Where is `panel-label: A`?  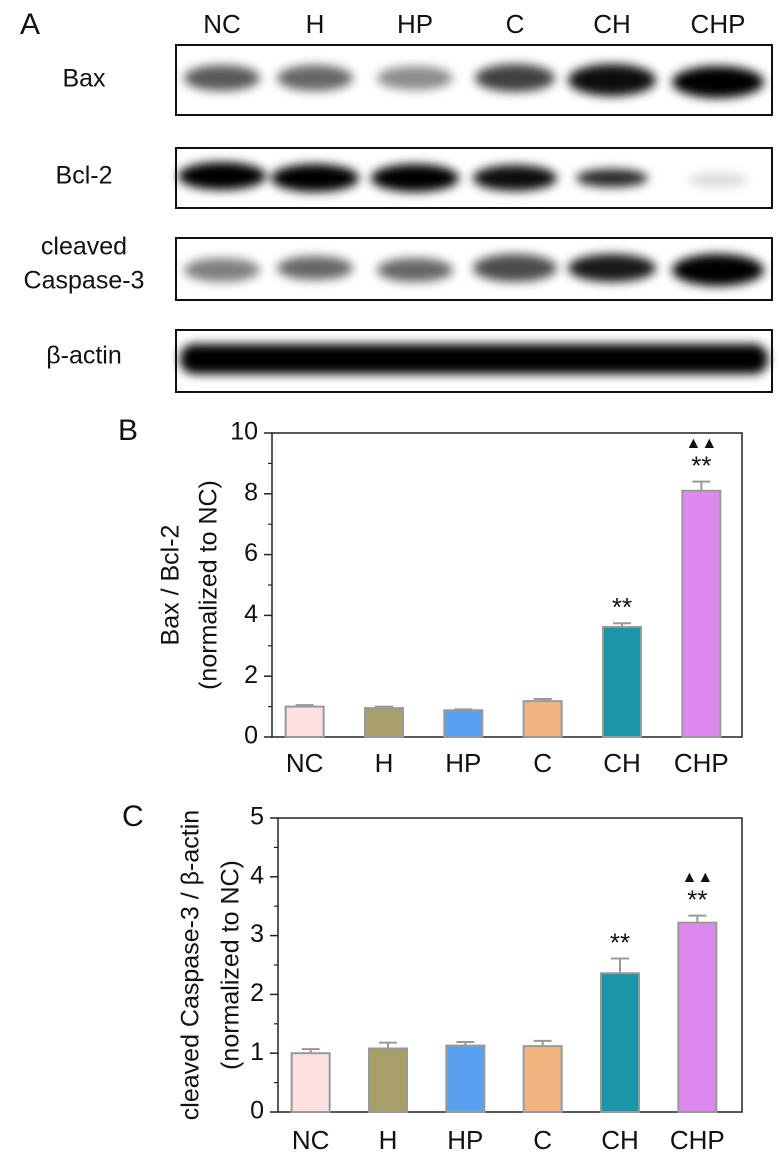
panel-label: A is located at coordinates (30, 24).